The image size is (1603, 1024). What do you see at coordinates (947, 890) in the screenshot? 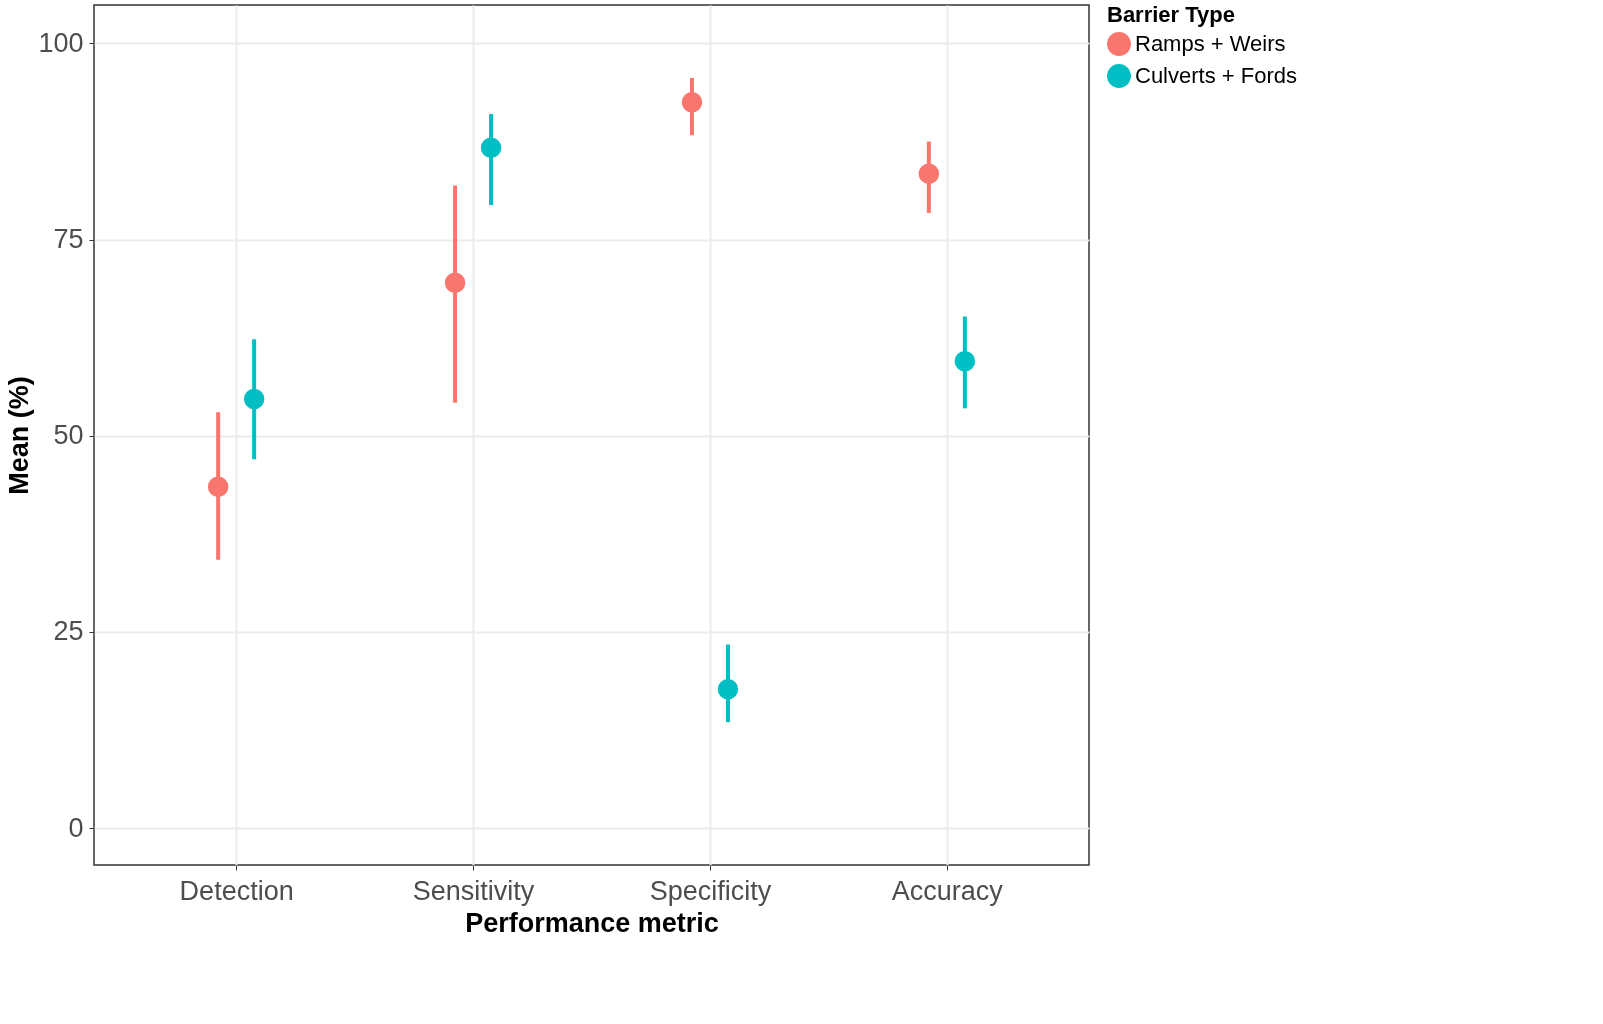
I see `x-tick-label: Accuracy` at bounding box center [947, 890].